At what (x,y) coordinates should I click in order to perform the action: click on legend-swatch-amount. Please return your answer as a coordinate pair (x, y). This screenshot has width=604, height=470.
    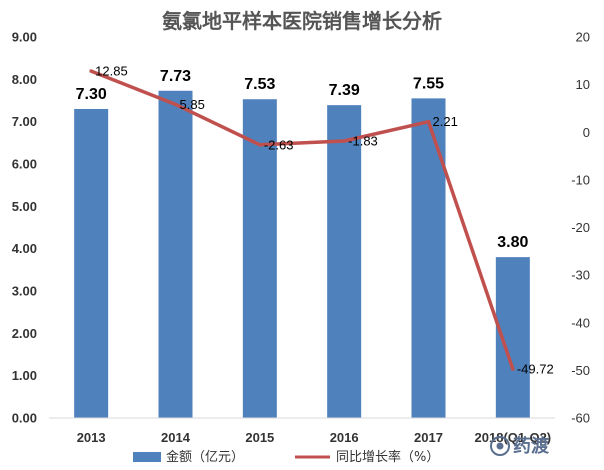
    Looking at the image, I should click on (147, 457).